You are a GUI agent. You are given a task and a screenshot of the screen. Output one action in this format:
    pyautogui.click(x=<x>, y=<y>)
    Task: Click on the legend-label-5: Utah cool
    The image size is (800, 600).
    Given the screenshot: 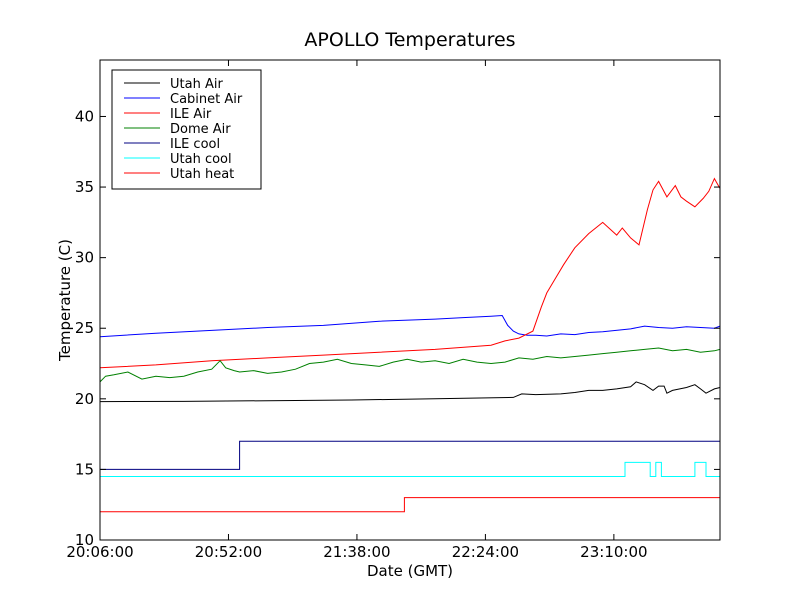 What is the action you would take?
    pyautogui.click(x=201, y=159)
    